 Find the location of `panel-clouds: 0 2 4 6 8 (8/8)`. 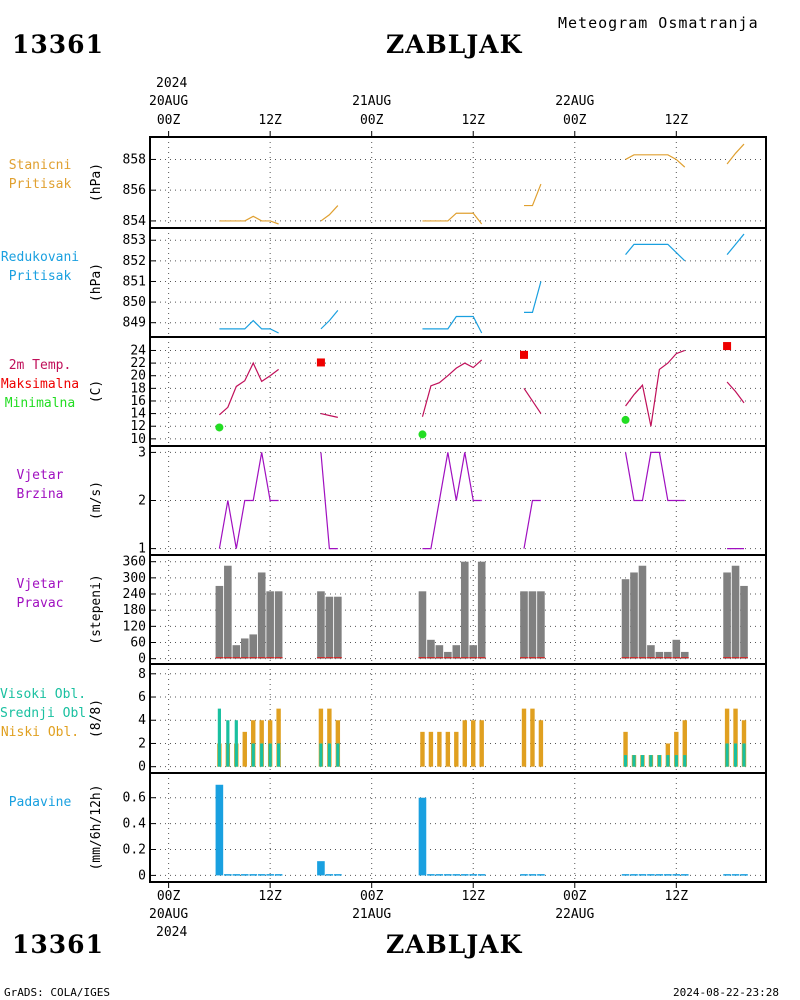

panel-clouds: 0 2 4 6 8 (8/8) is located at coordinates (428, 719).